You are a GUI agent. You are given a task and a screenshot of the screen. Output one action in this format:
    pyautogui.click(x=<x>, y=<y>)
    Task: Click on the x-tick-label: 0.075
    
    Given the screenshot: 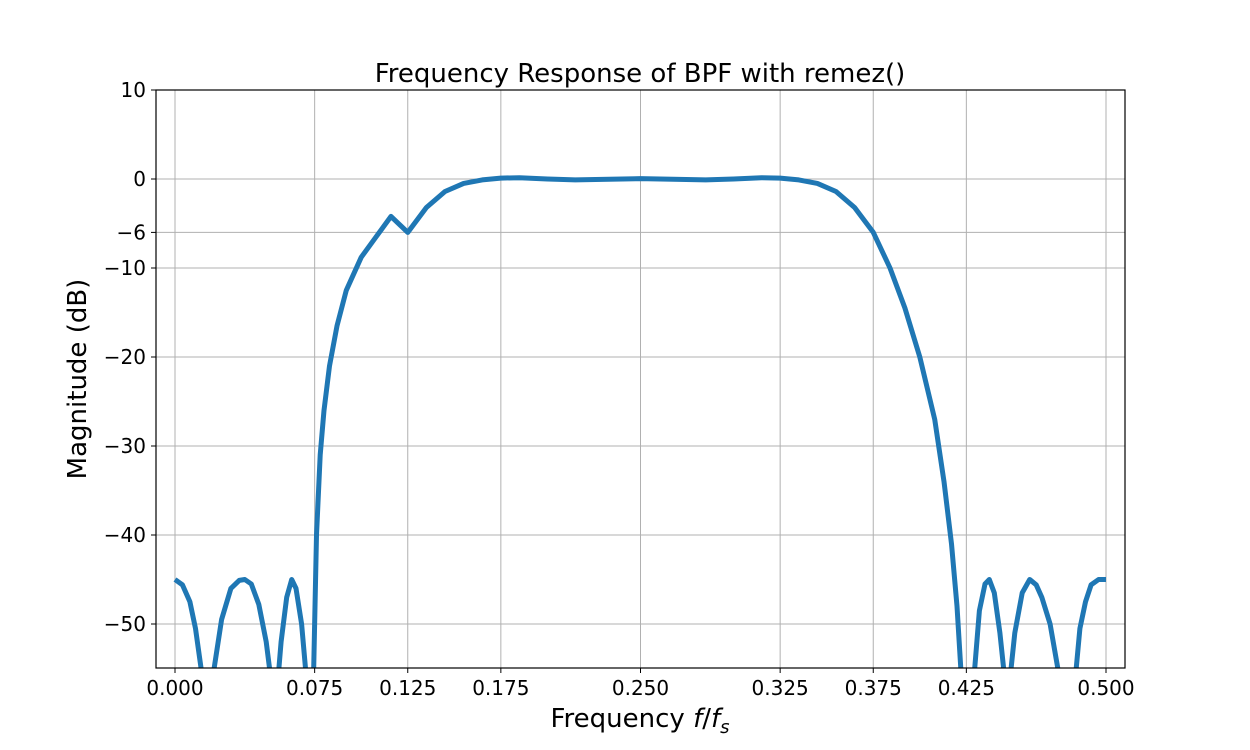 What is the action you would take?
    pyautogui.click(x=314, y=688)
    